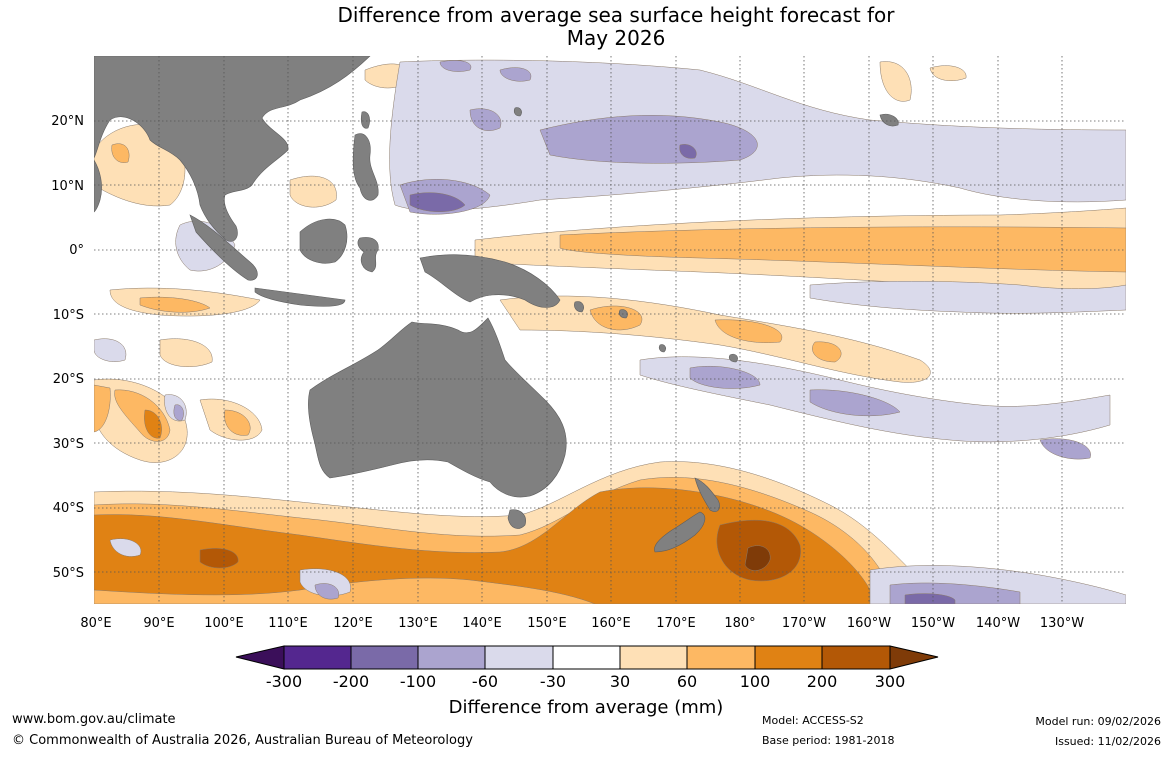 The width and height of the screenshot is (1173, 770). Describe the element at coordinates (914, 657) in the screenshot. I see `colorbar-extend-high` at that location.